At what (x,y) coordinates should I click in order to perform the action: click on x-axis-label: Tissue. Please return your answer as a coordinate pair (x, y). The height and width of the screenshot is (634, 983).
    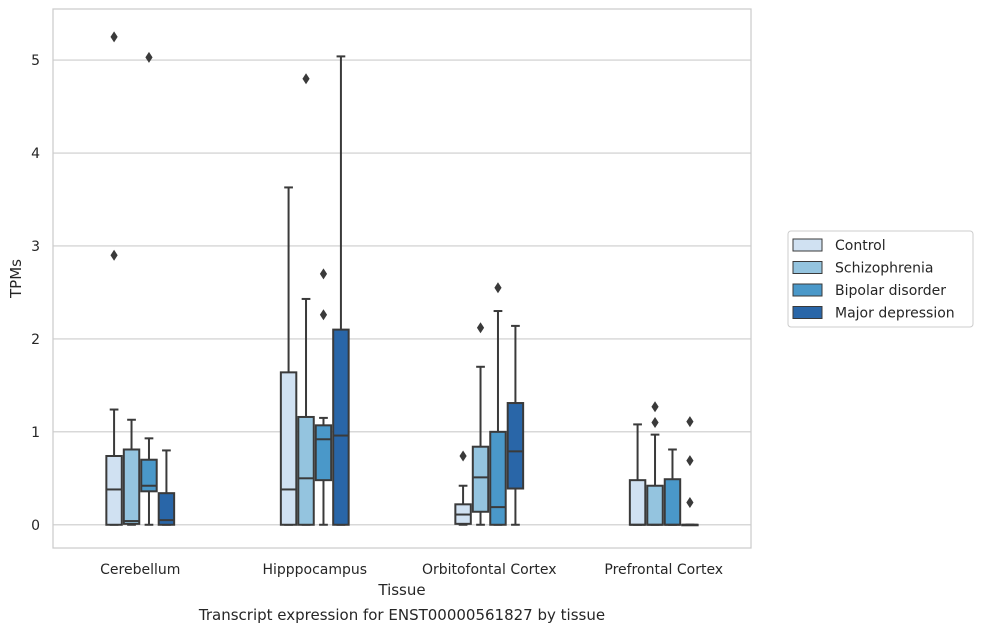
    Looking at the image, I should click on (401, 590).